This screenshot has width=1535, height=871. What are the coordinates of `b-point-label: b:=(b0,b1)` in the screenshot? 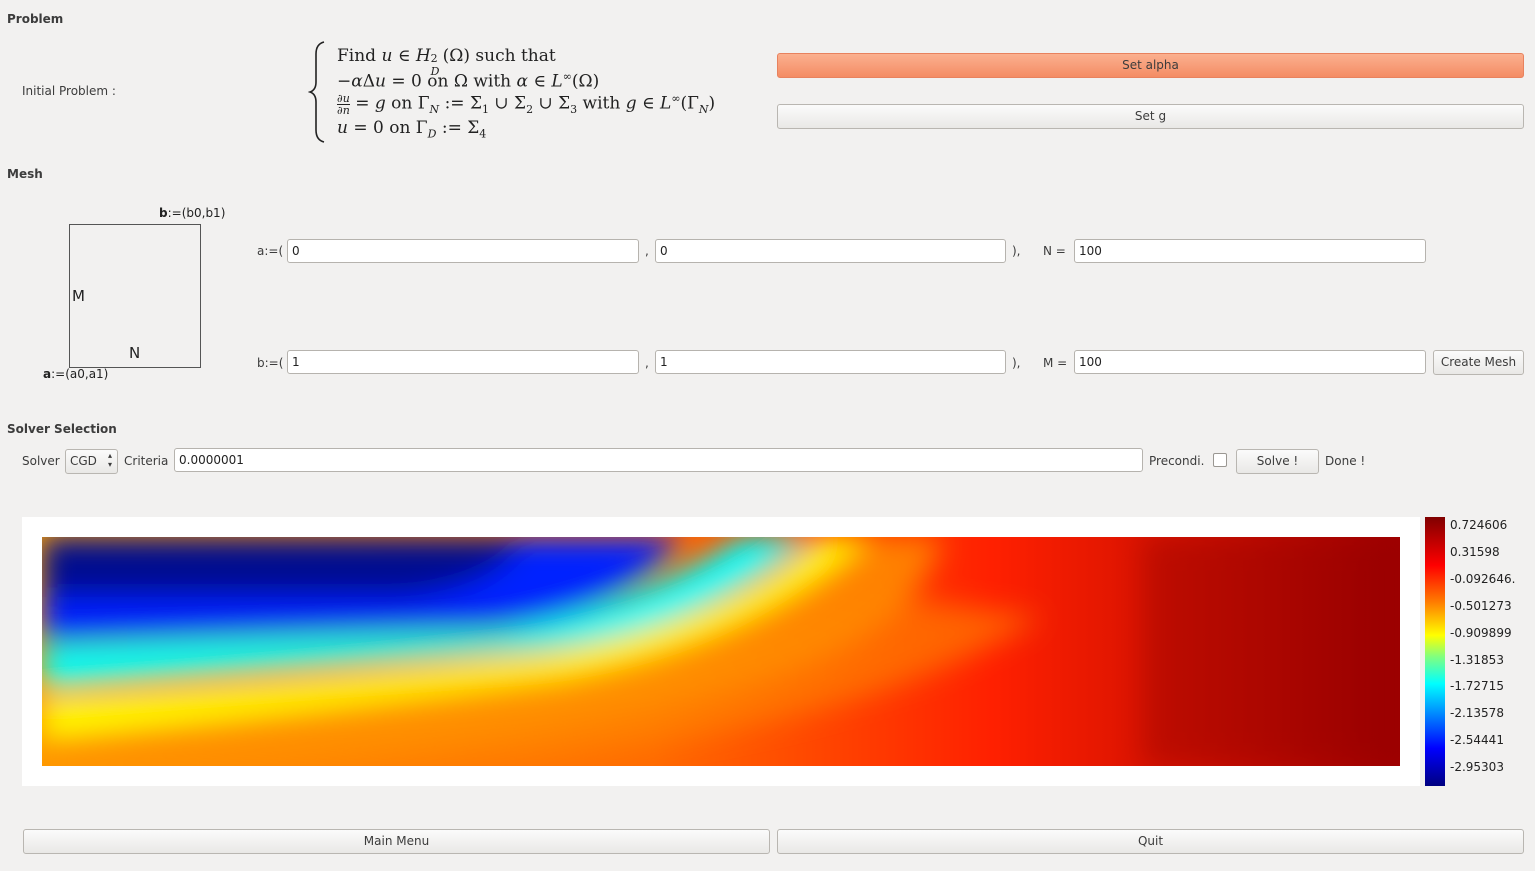 It's located at (192, 213).